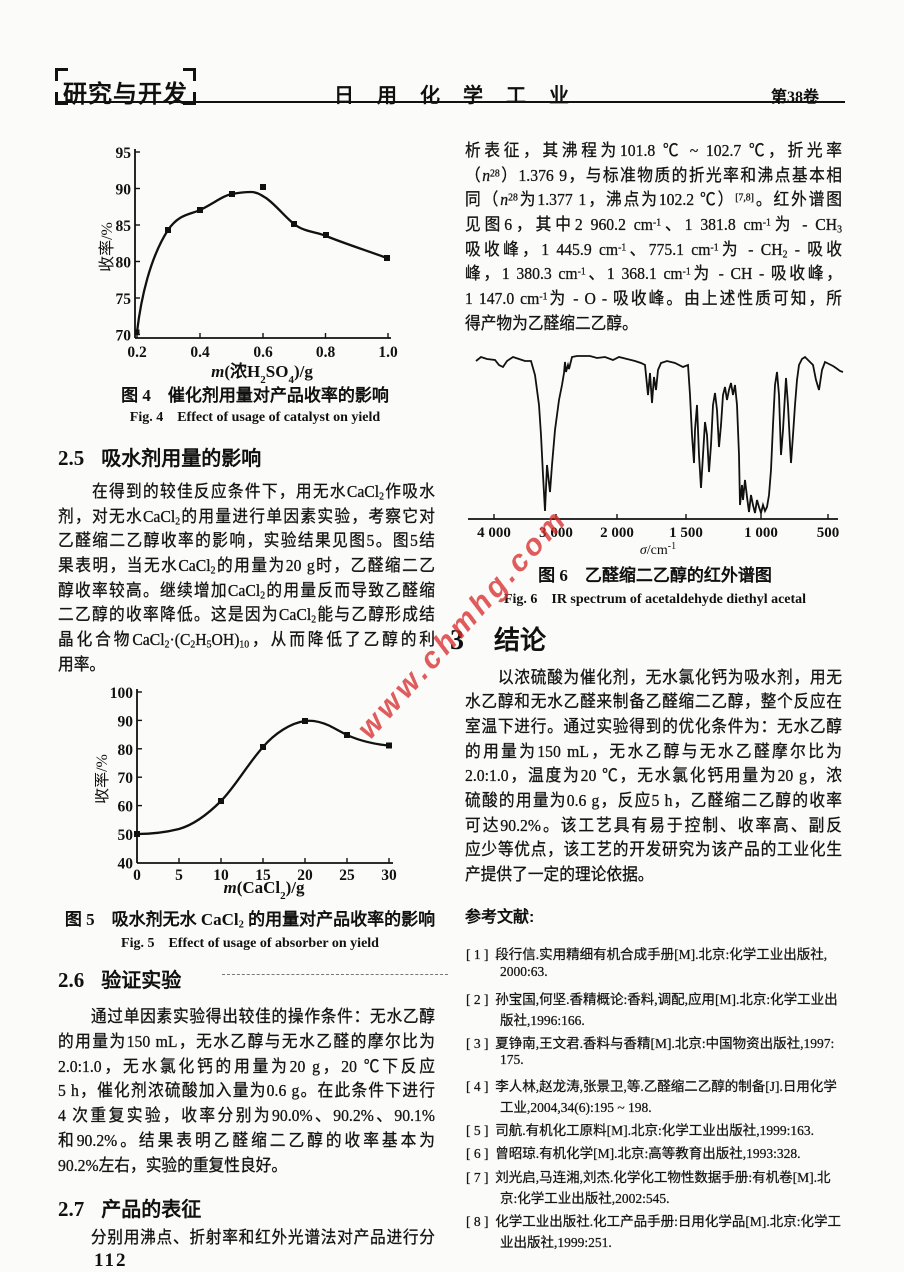  Describe the element at coordinates (263, 352) in the screenshot. I see `svg-text: 0.6` at that location.